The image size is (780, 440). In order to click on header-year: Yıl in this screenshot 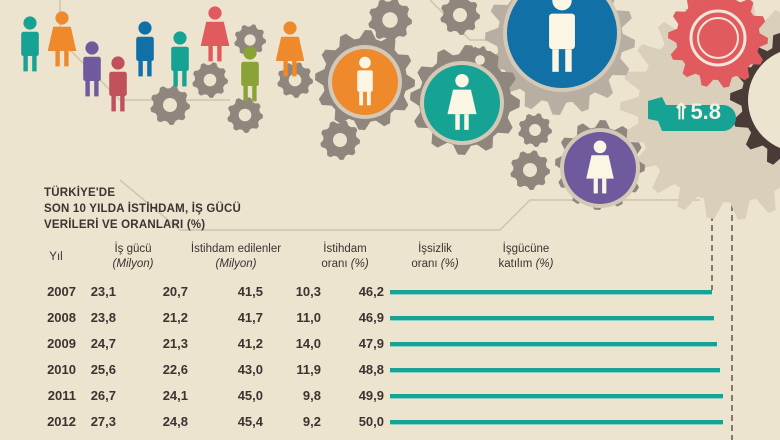, I will do `click(56, 257)`.